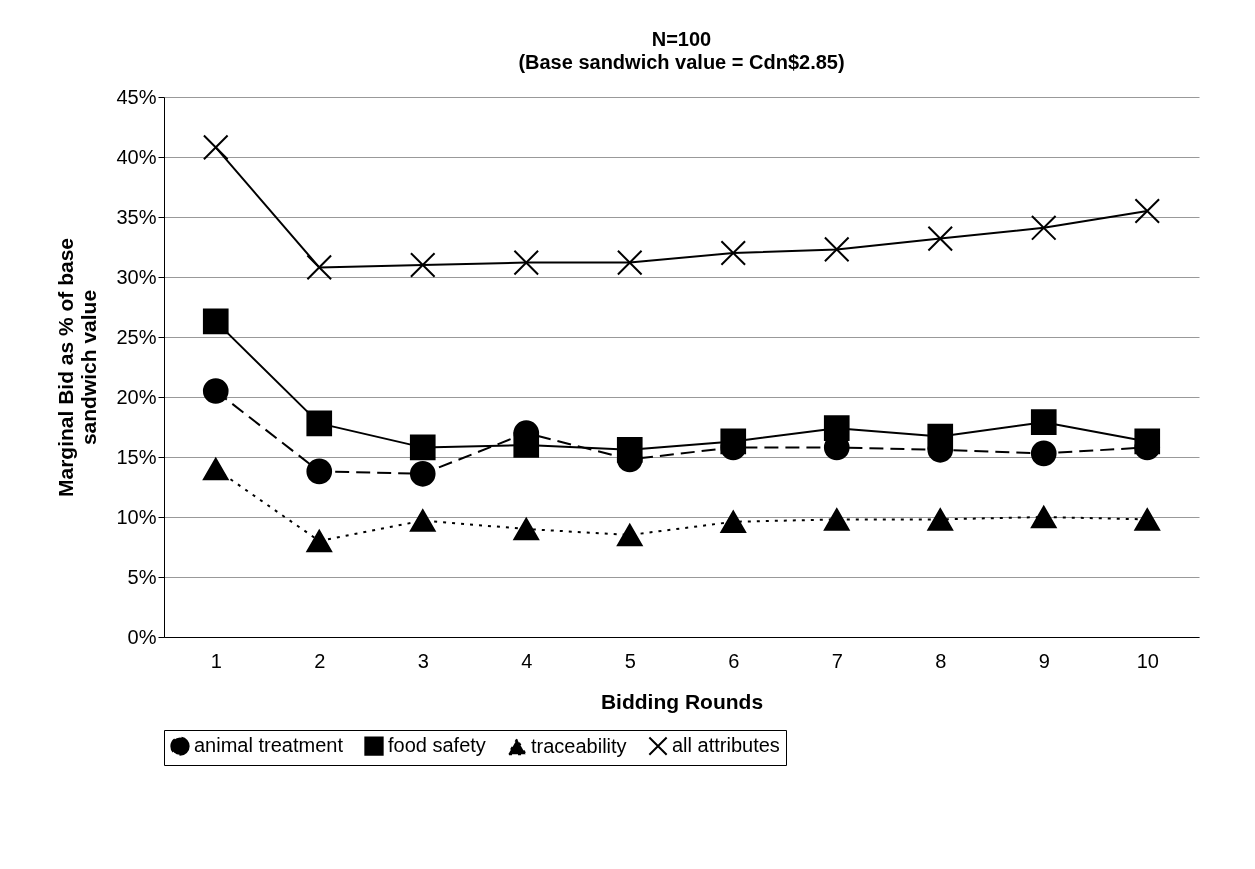  I want to click on y-tick-label: 15%, so click(136, 456).